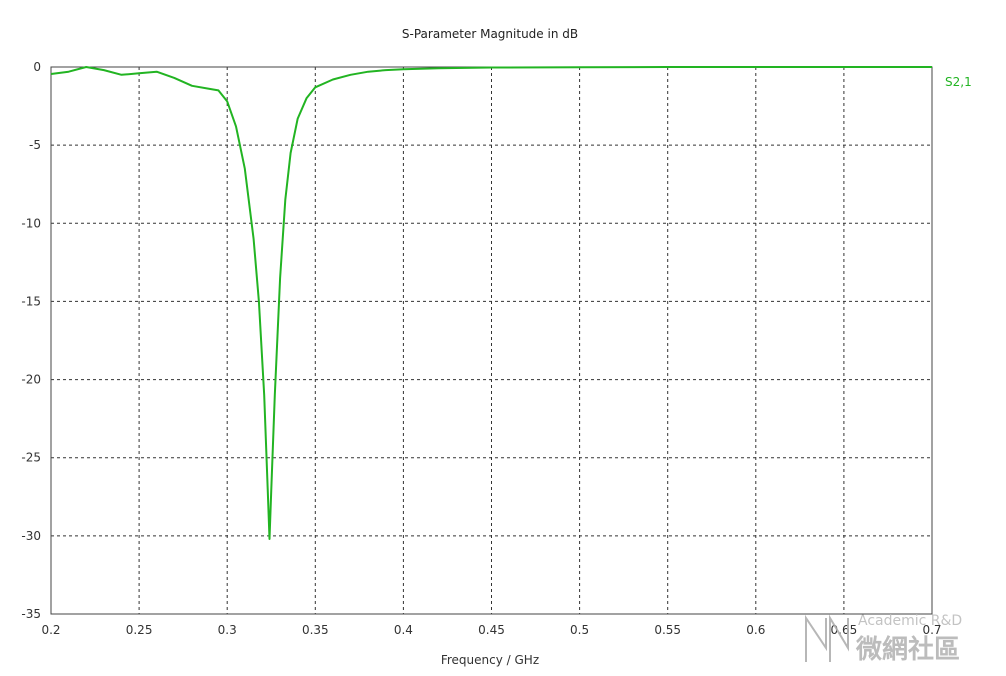 The width and height of the screenshot is (1006, 676). I want to click on y-tick-label: -35, so click(31, 614).